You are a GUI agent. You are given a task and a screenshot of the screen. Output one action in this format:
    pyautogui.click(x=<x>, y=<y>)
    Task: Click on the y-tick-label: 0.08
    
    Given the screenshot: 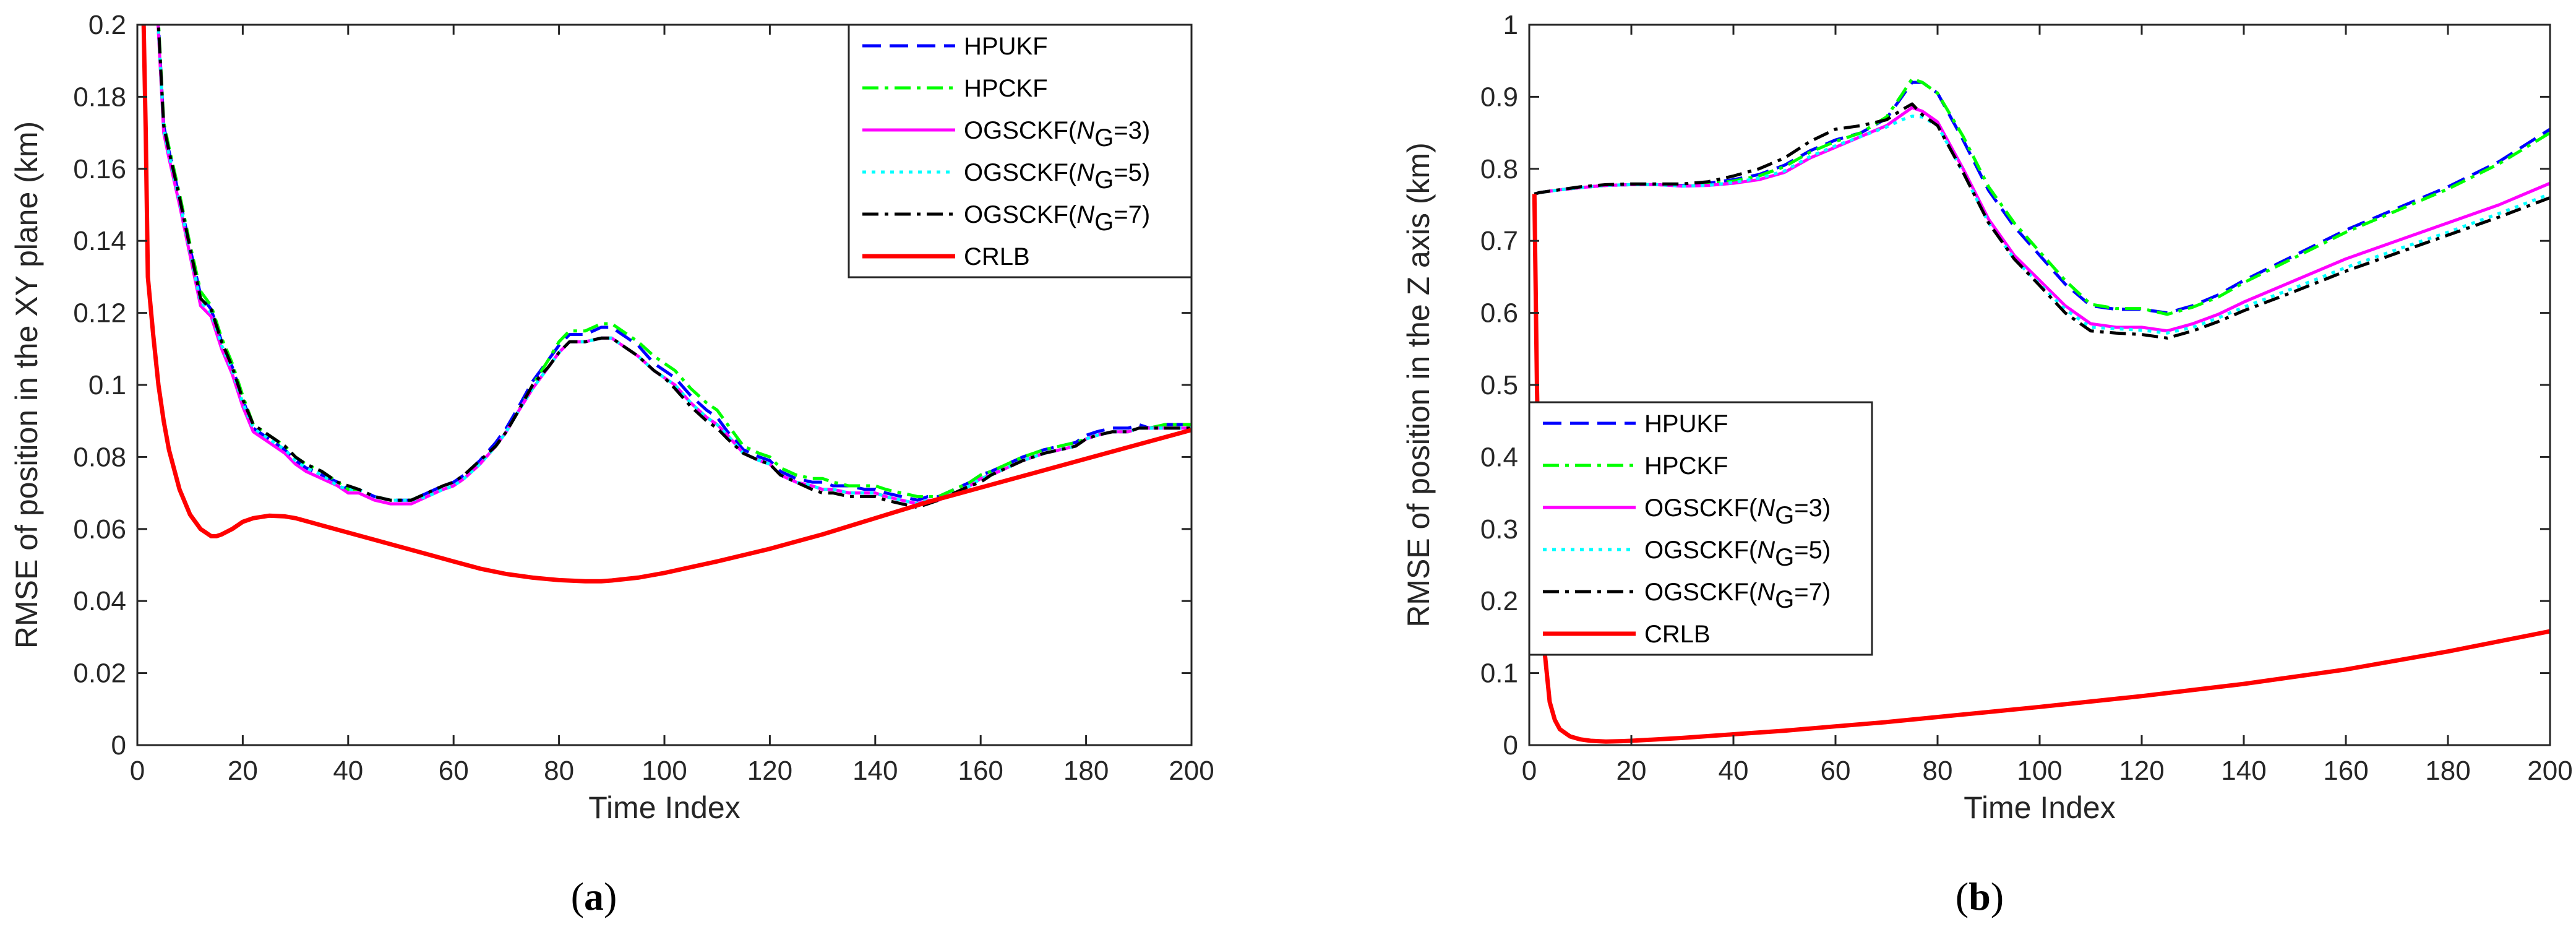 What is the action you would take?
    pyautogui.click(x=99, y=457)
    